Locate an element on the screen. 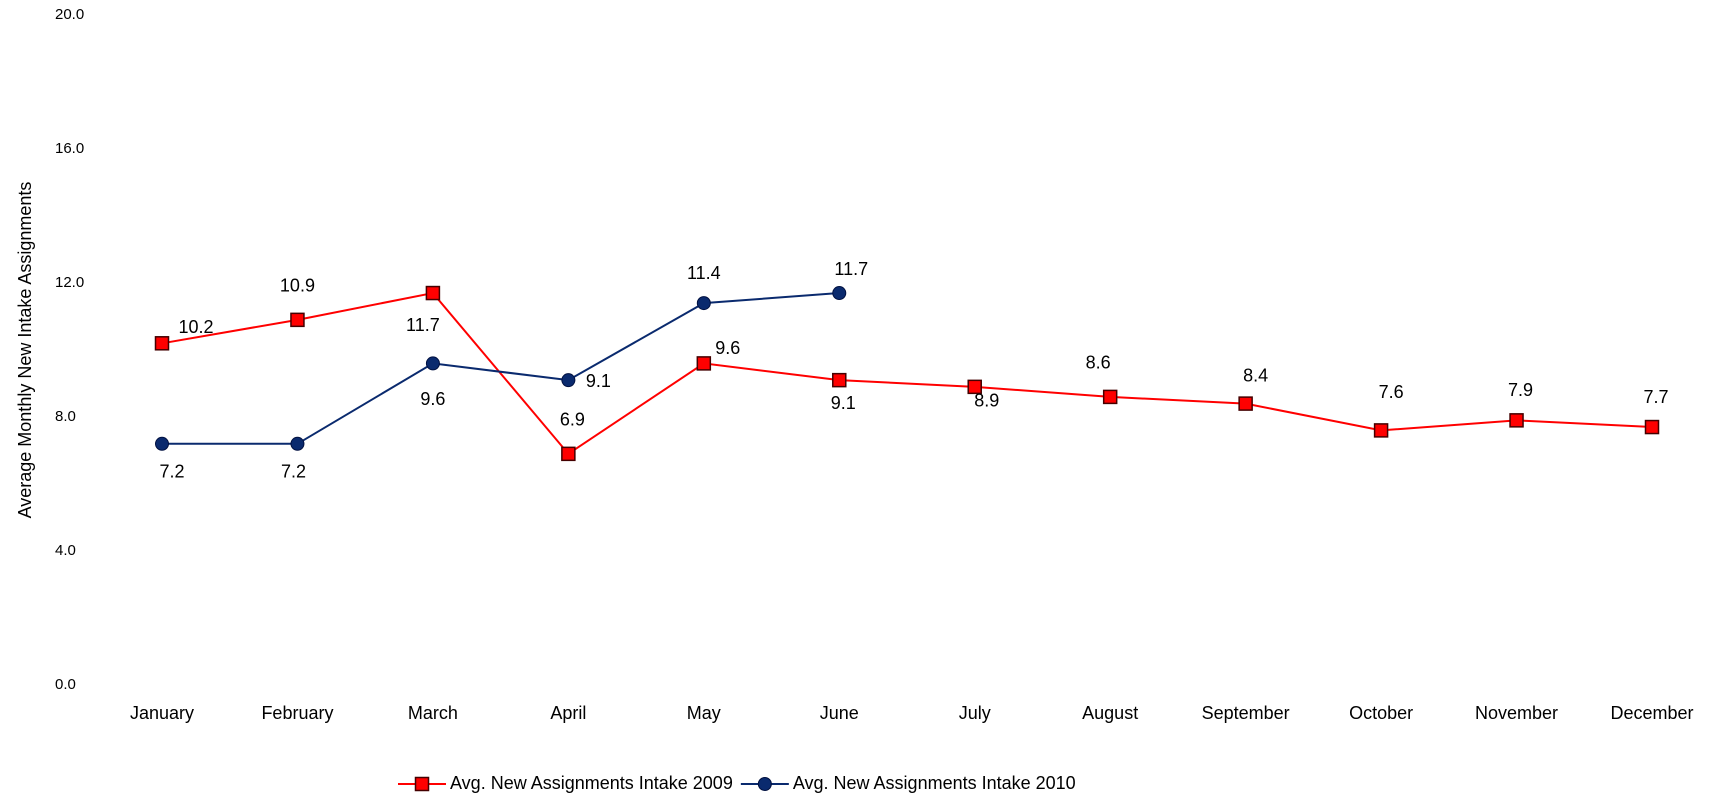 The height and width of the screenshot is (799, 1717). x-tick-label: August is located at coordinates (1110, 713).